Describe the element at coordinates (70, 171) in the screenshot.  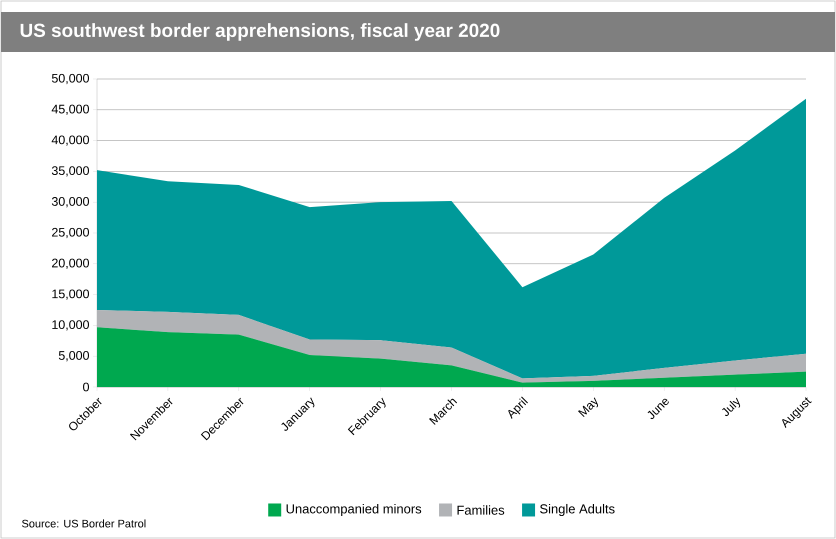
I see `y-tick-label: 35,000` at that location.